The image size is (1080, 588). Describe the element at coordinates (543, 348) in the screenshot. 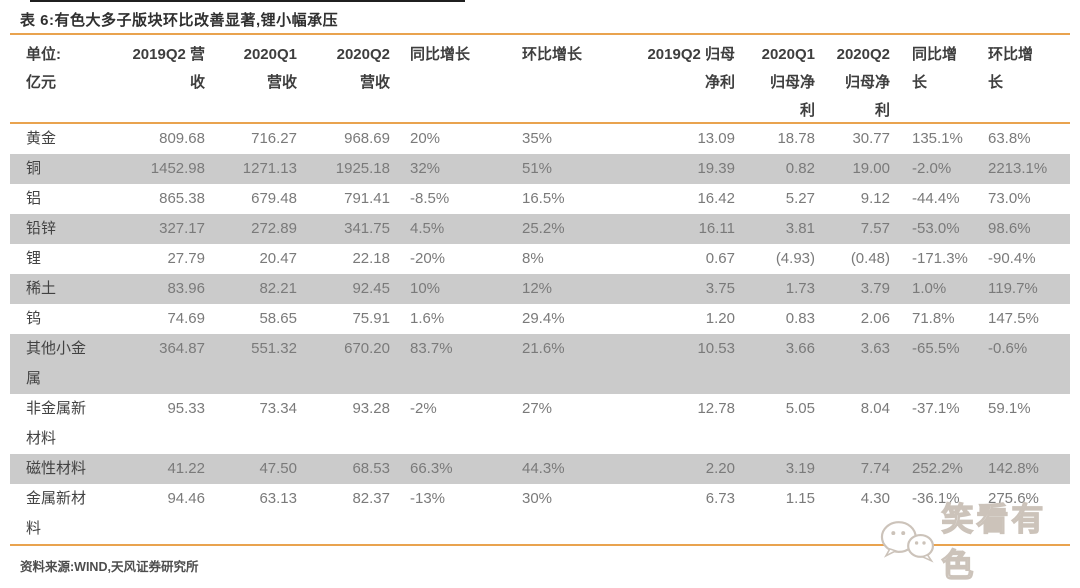

I see `cell: 21.6%` at that location.